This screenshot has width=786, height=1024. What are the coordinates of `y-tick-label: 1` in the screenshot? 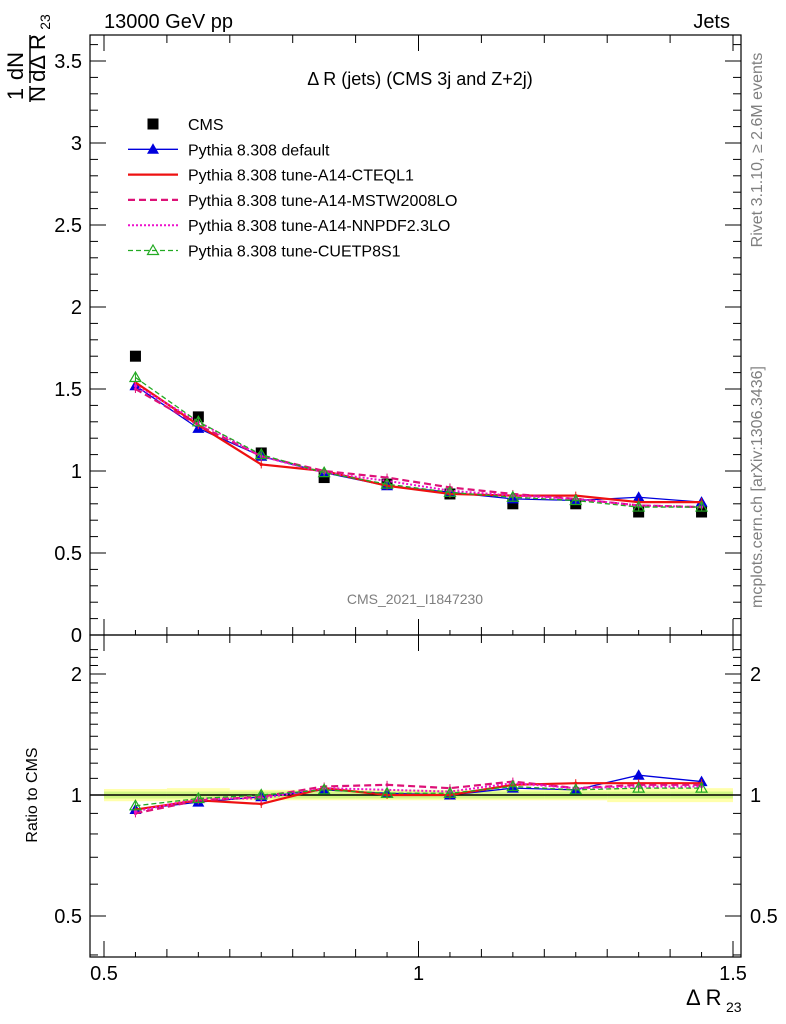 It's located at (76, 472).